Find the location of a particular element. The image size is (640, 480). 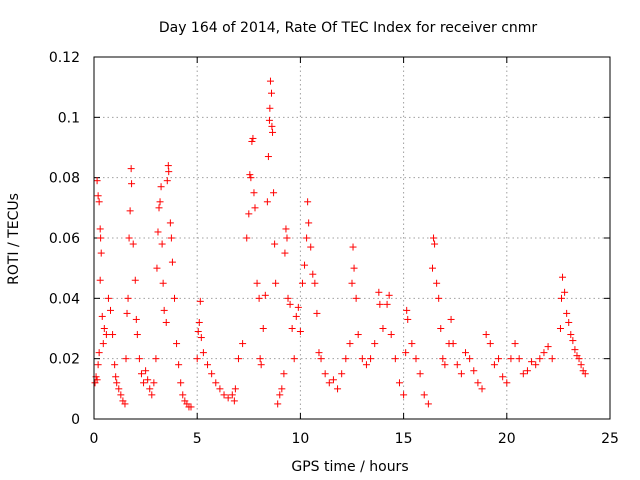

y-tick-label-0.12: 0.12 is located at coordinates (64, 58).